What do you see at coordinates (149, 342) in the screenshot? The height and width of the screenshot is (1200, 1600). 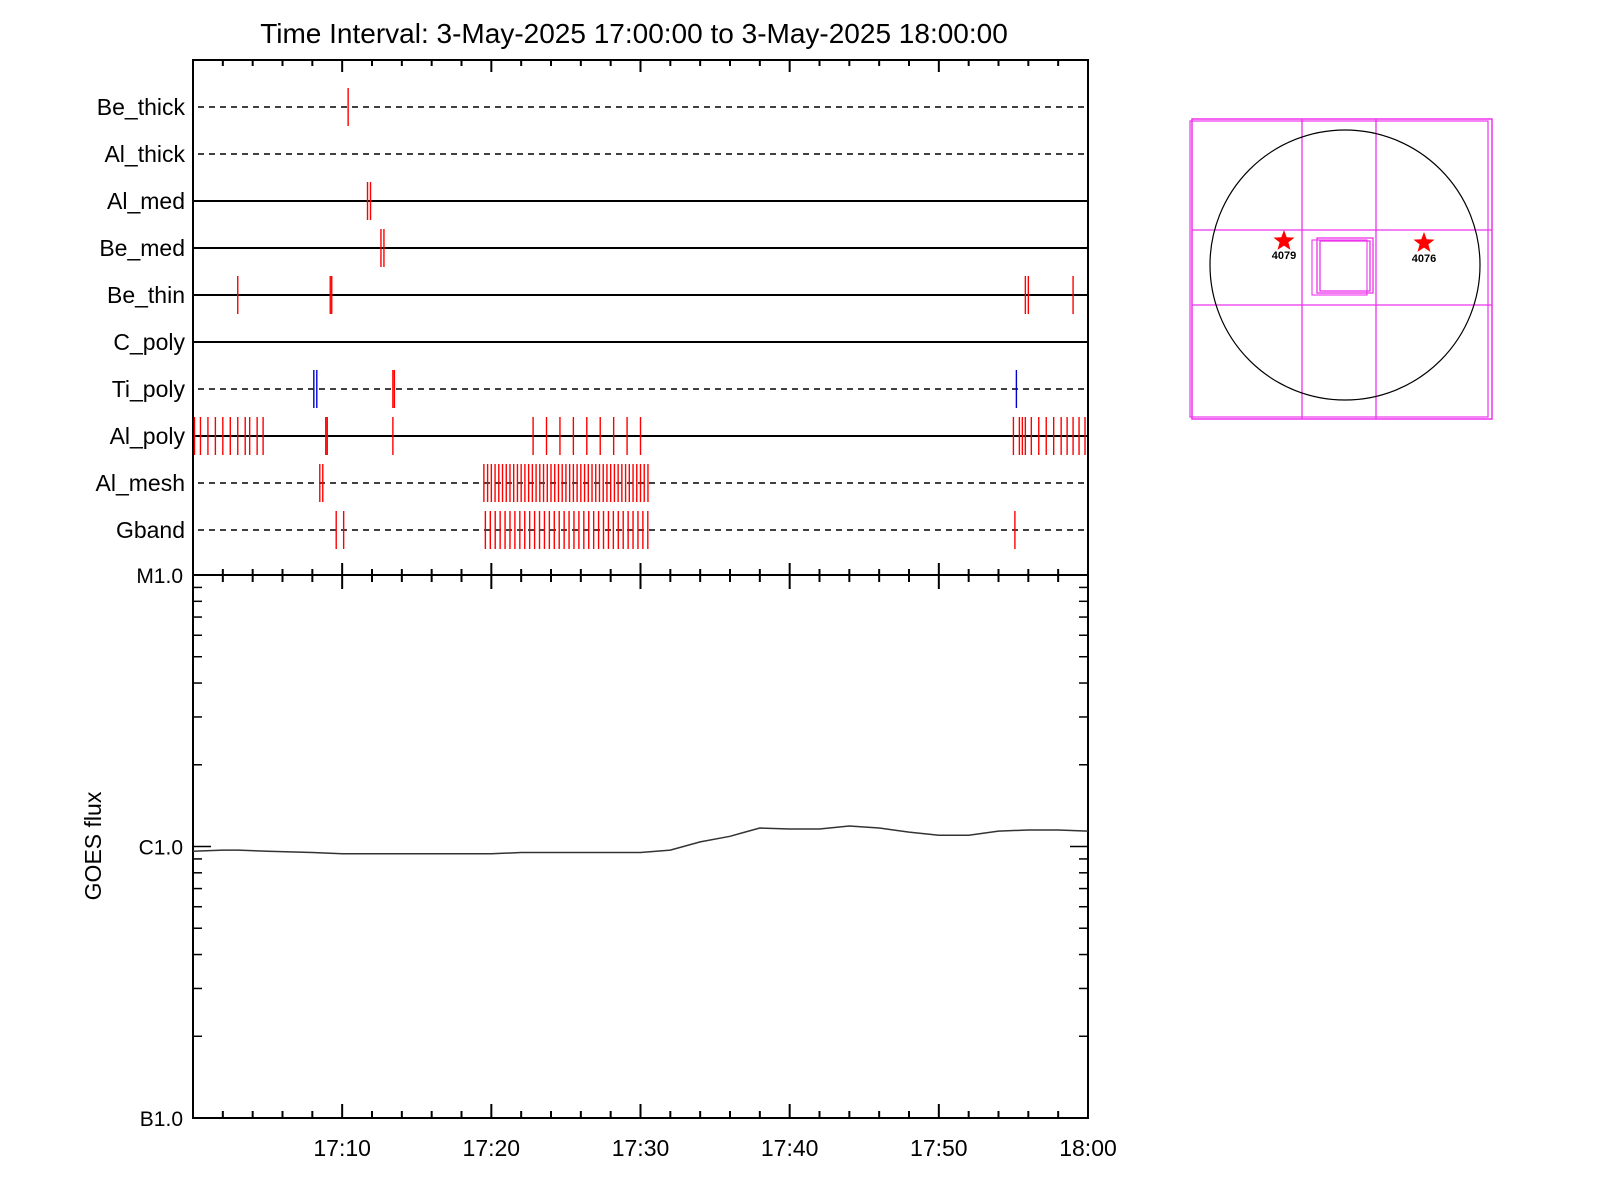 I see `row-label: C_poly` at bounding box center [149, 342].